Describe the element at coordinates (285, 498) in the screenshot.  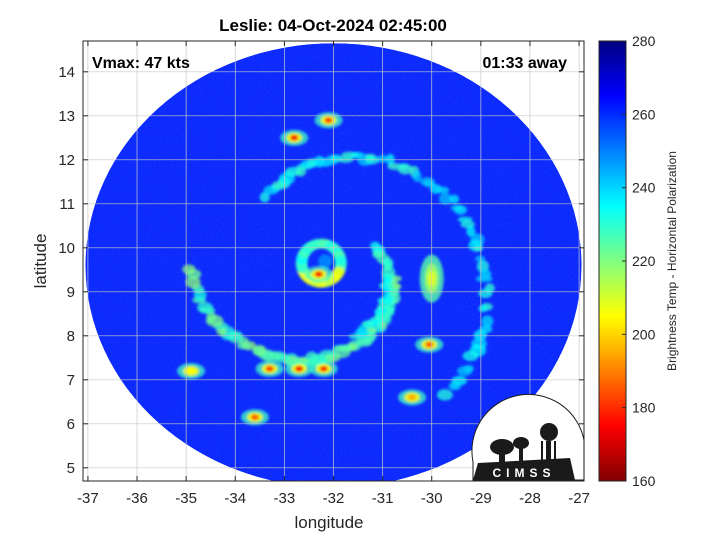
I see `x-tick-label: -33` at that location.